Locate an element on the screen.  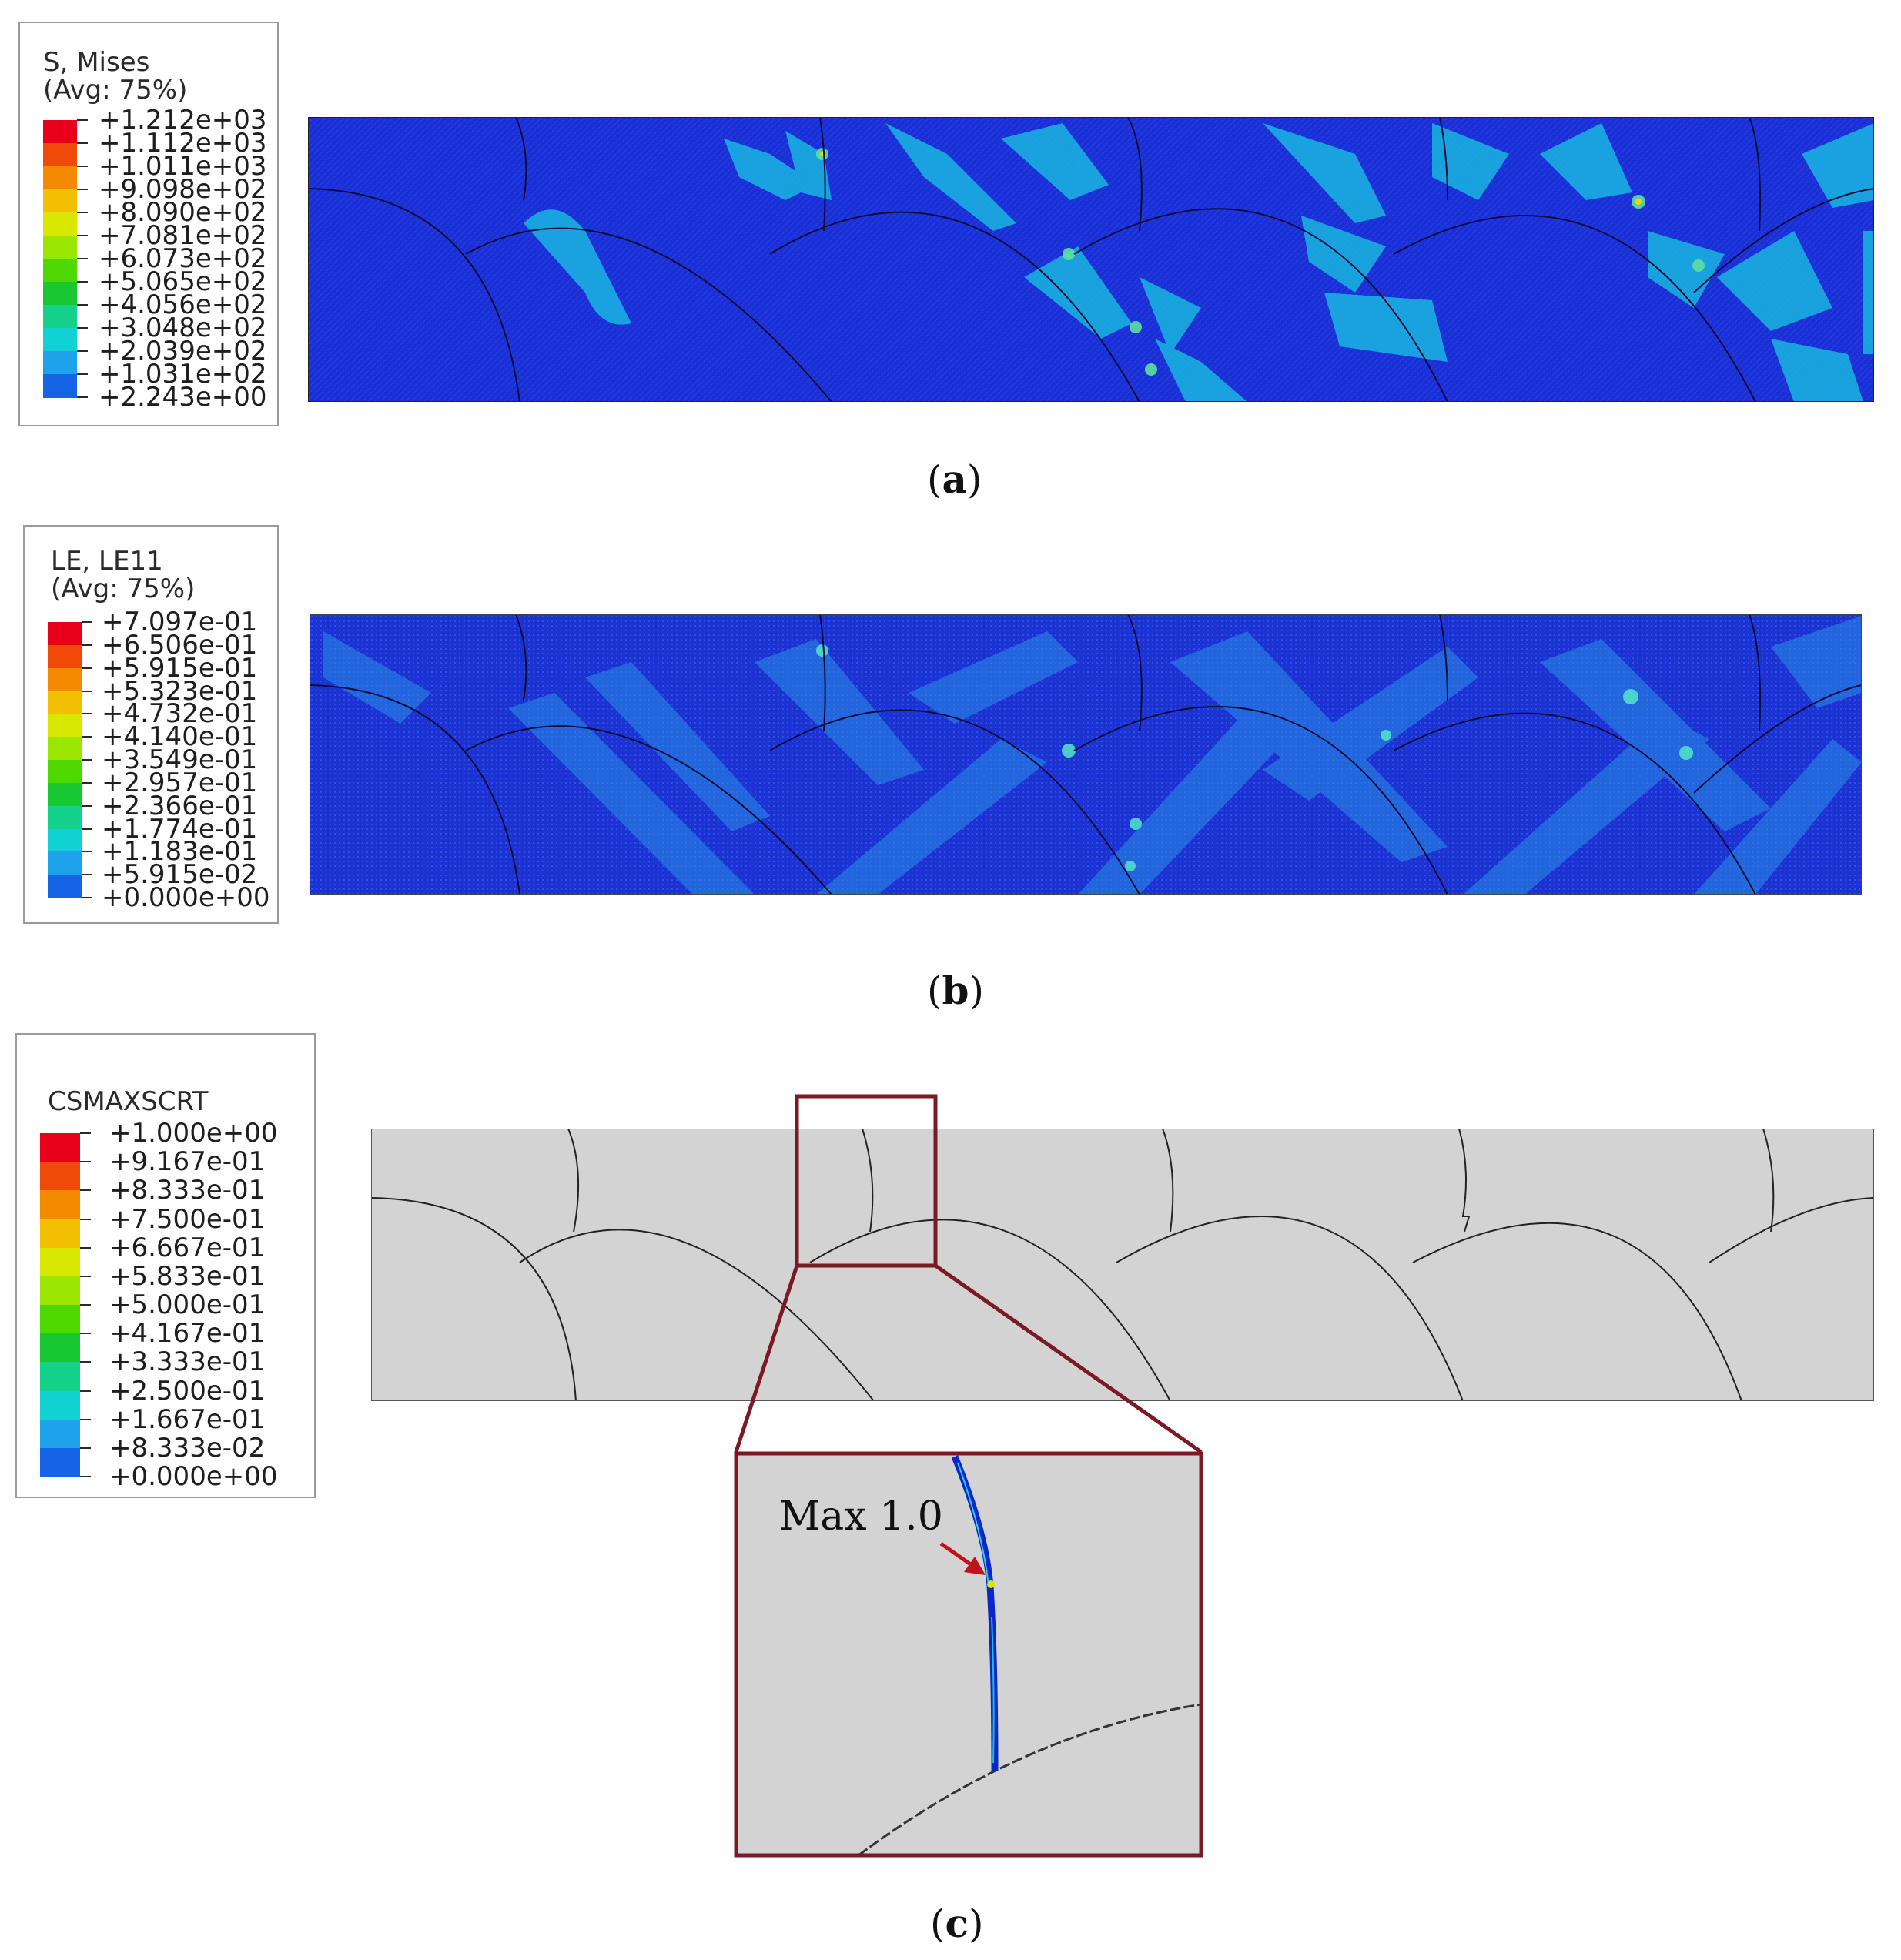
legend-tick-label: +4.732e-01 is located at coordinates (180, 714).